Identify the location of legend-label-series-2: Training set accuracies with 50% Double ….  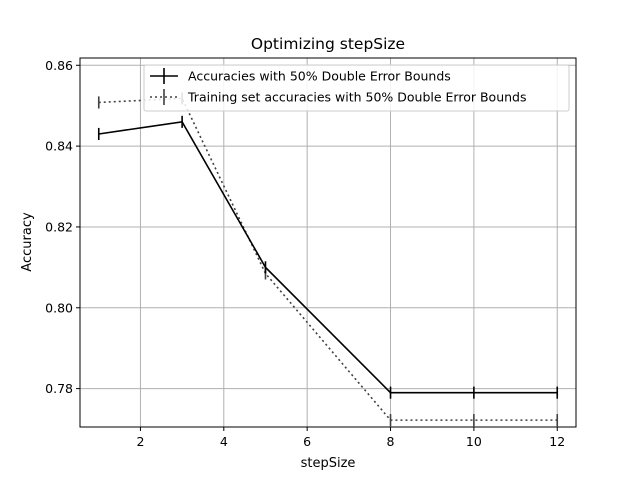
(357, 97).